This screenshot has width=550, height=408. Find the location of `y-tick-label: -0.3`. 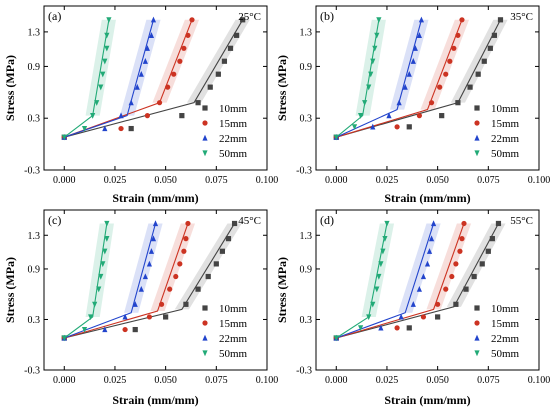

y-tick-label: -0.3 is located at coordinates (304, 171).